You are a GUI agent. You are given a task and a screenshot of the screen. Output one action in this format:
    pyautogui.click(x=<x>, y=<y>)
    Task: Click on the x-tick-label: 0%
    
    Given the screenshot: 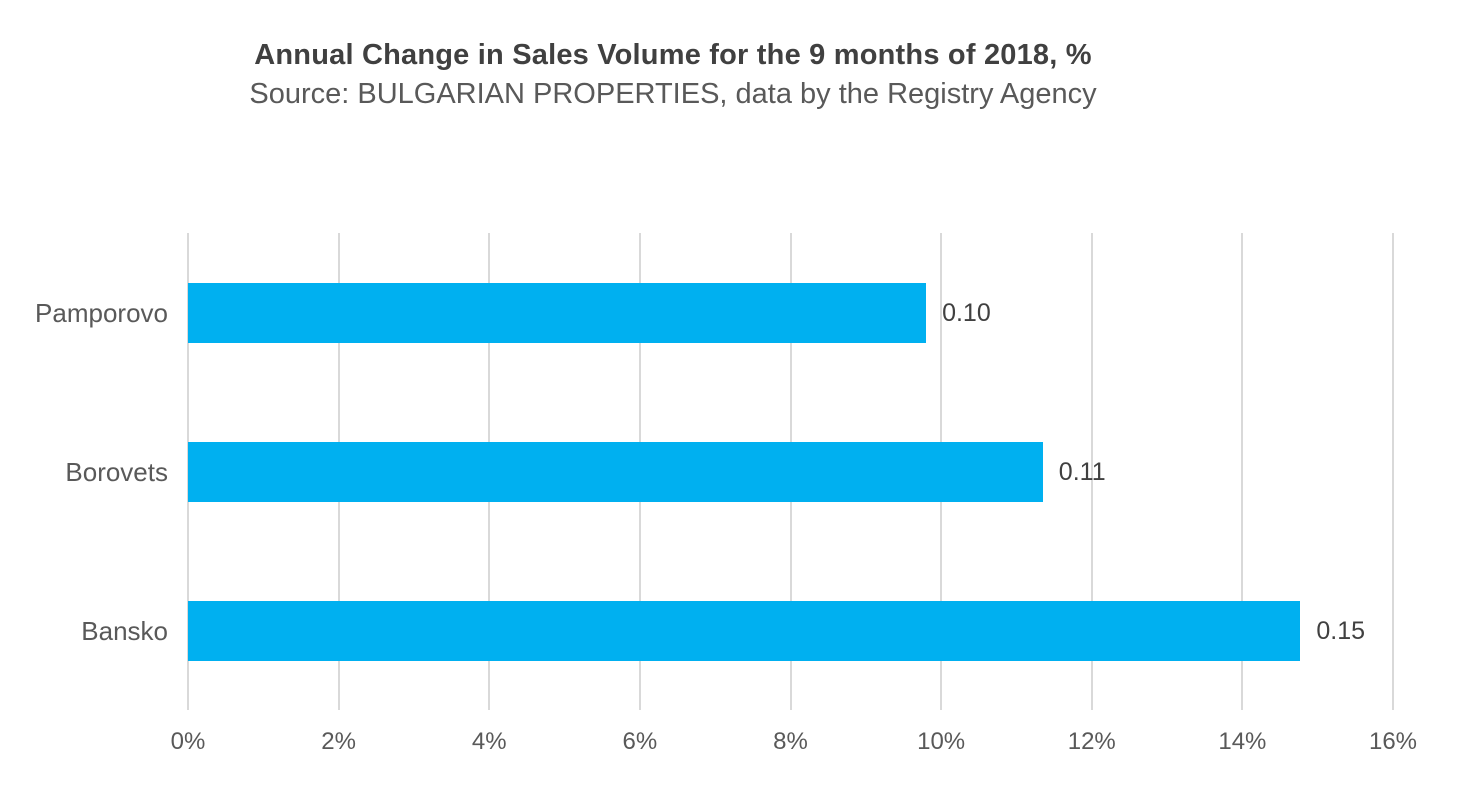 What is the action you would take?
    pyautogui.click(x=188, y=741)
    